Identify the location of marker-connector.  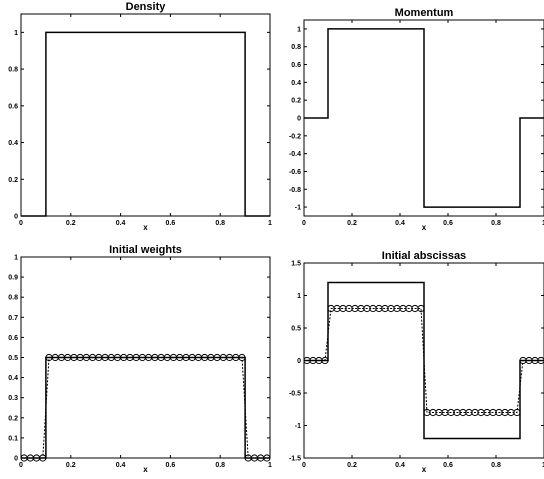
(145, 408).